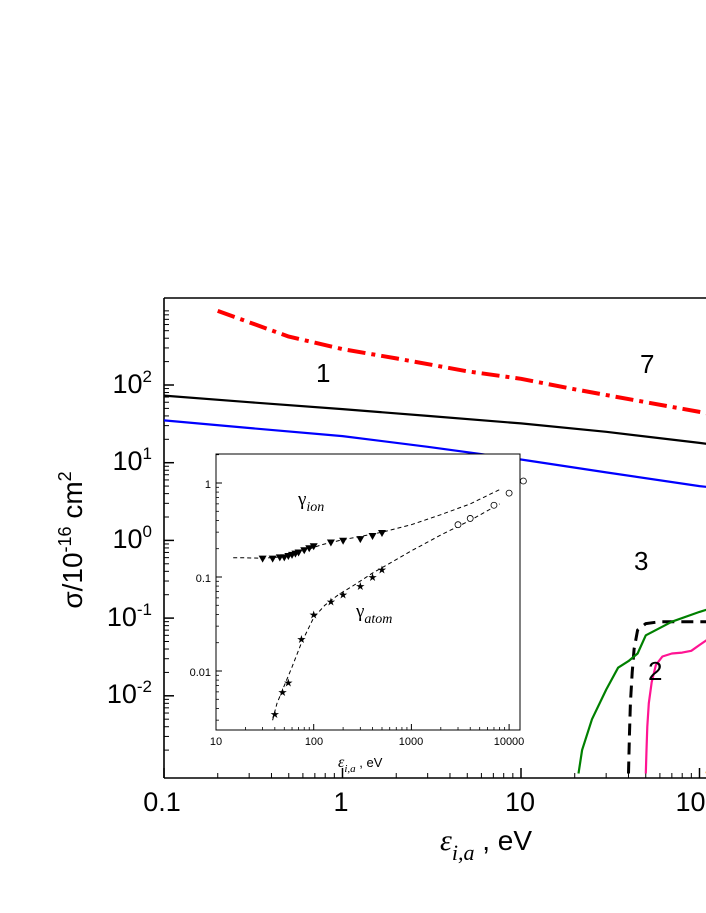  What do you see at coordinates (424, 802) in the screenshot?
I see `main-x-tick-labels: 0.1 1 10 100` at bounding box center [424, 802].